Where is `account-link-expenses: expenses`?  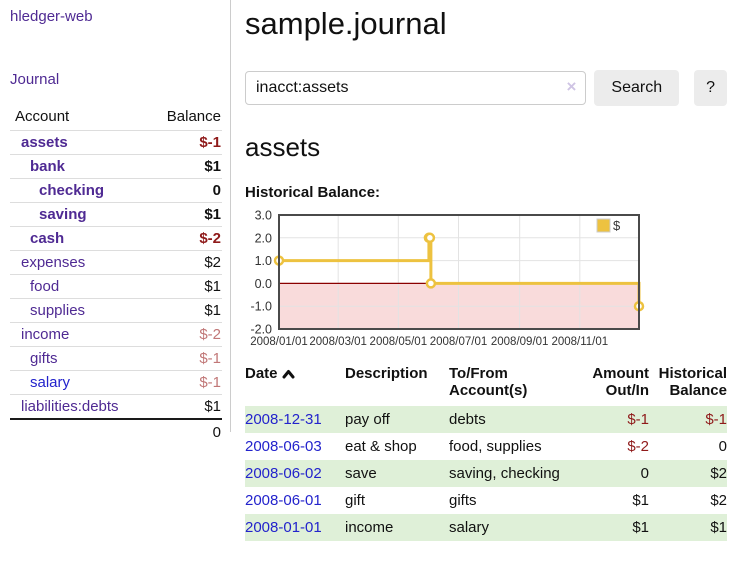 account-link-expenses: expenses is located at coordinates (53, 262).